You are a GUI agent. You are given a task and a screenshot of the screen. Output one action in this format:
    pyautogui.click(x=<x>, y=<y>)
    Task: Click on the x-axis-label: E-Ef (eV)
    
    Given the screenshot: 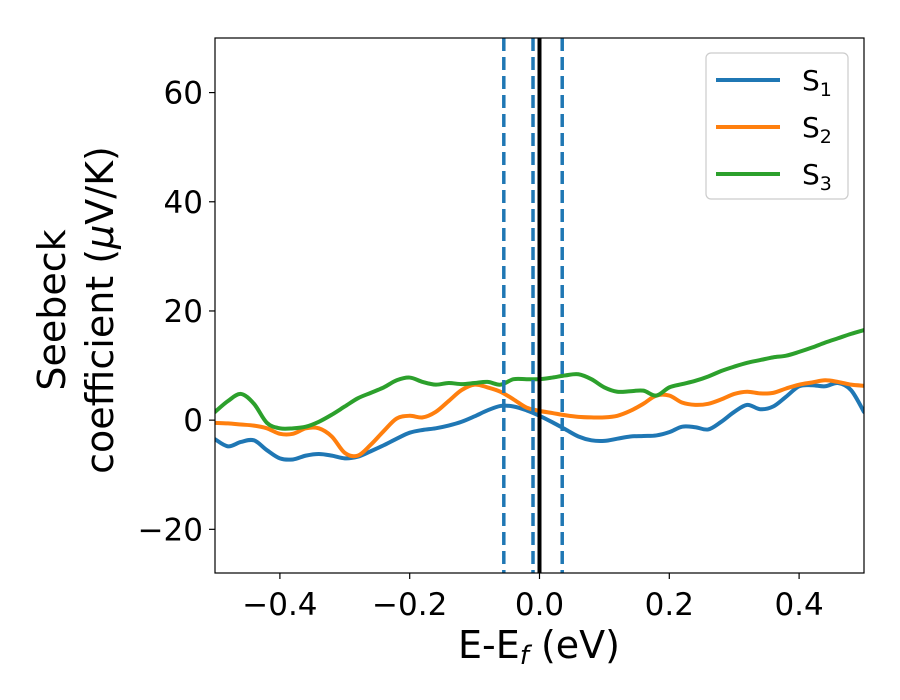 What is the action you would take?
    pyautogui.click(x=539, y=647)
    